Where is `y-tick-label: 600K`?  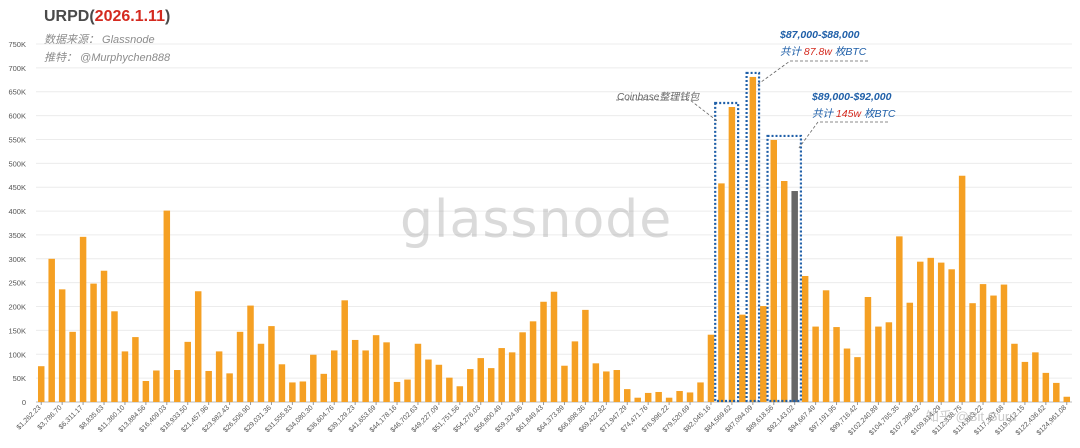 y-tick-label: 600K is located at coordinates (17, 116).